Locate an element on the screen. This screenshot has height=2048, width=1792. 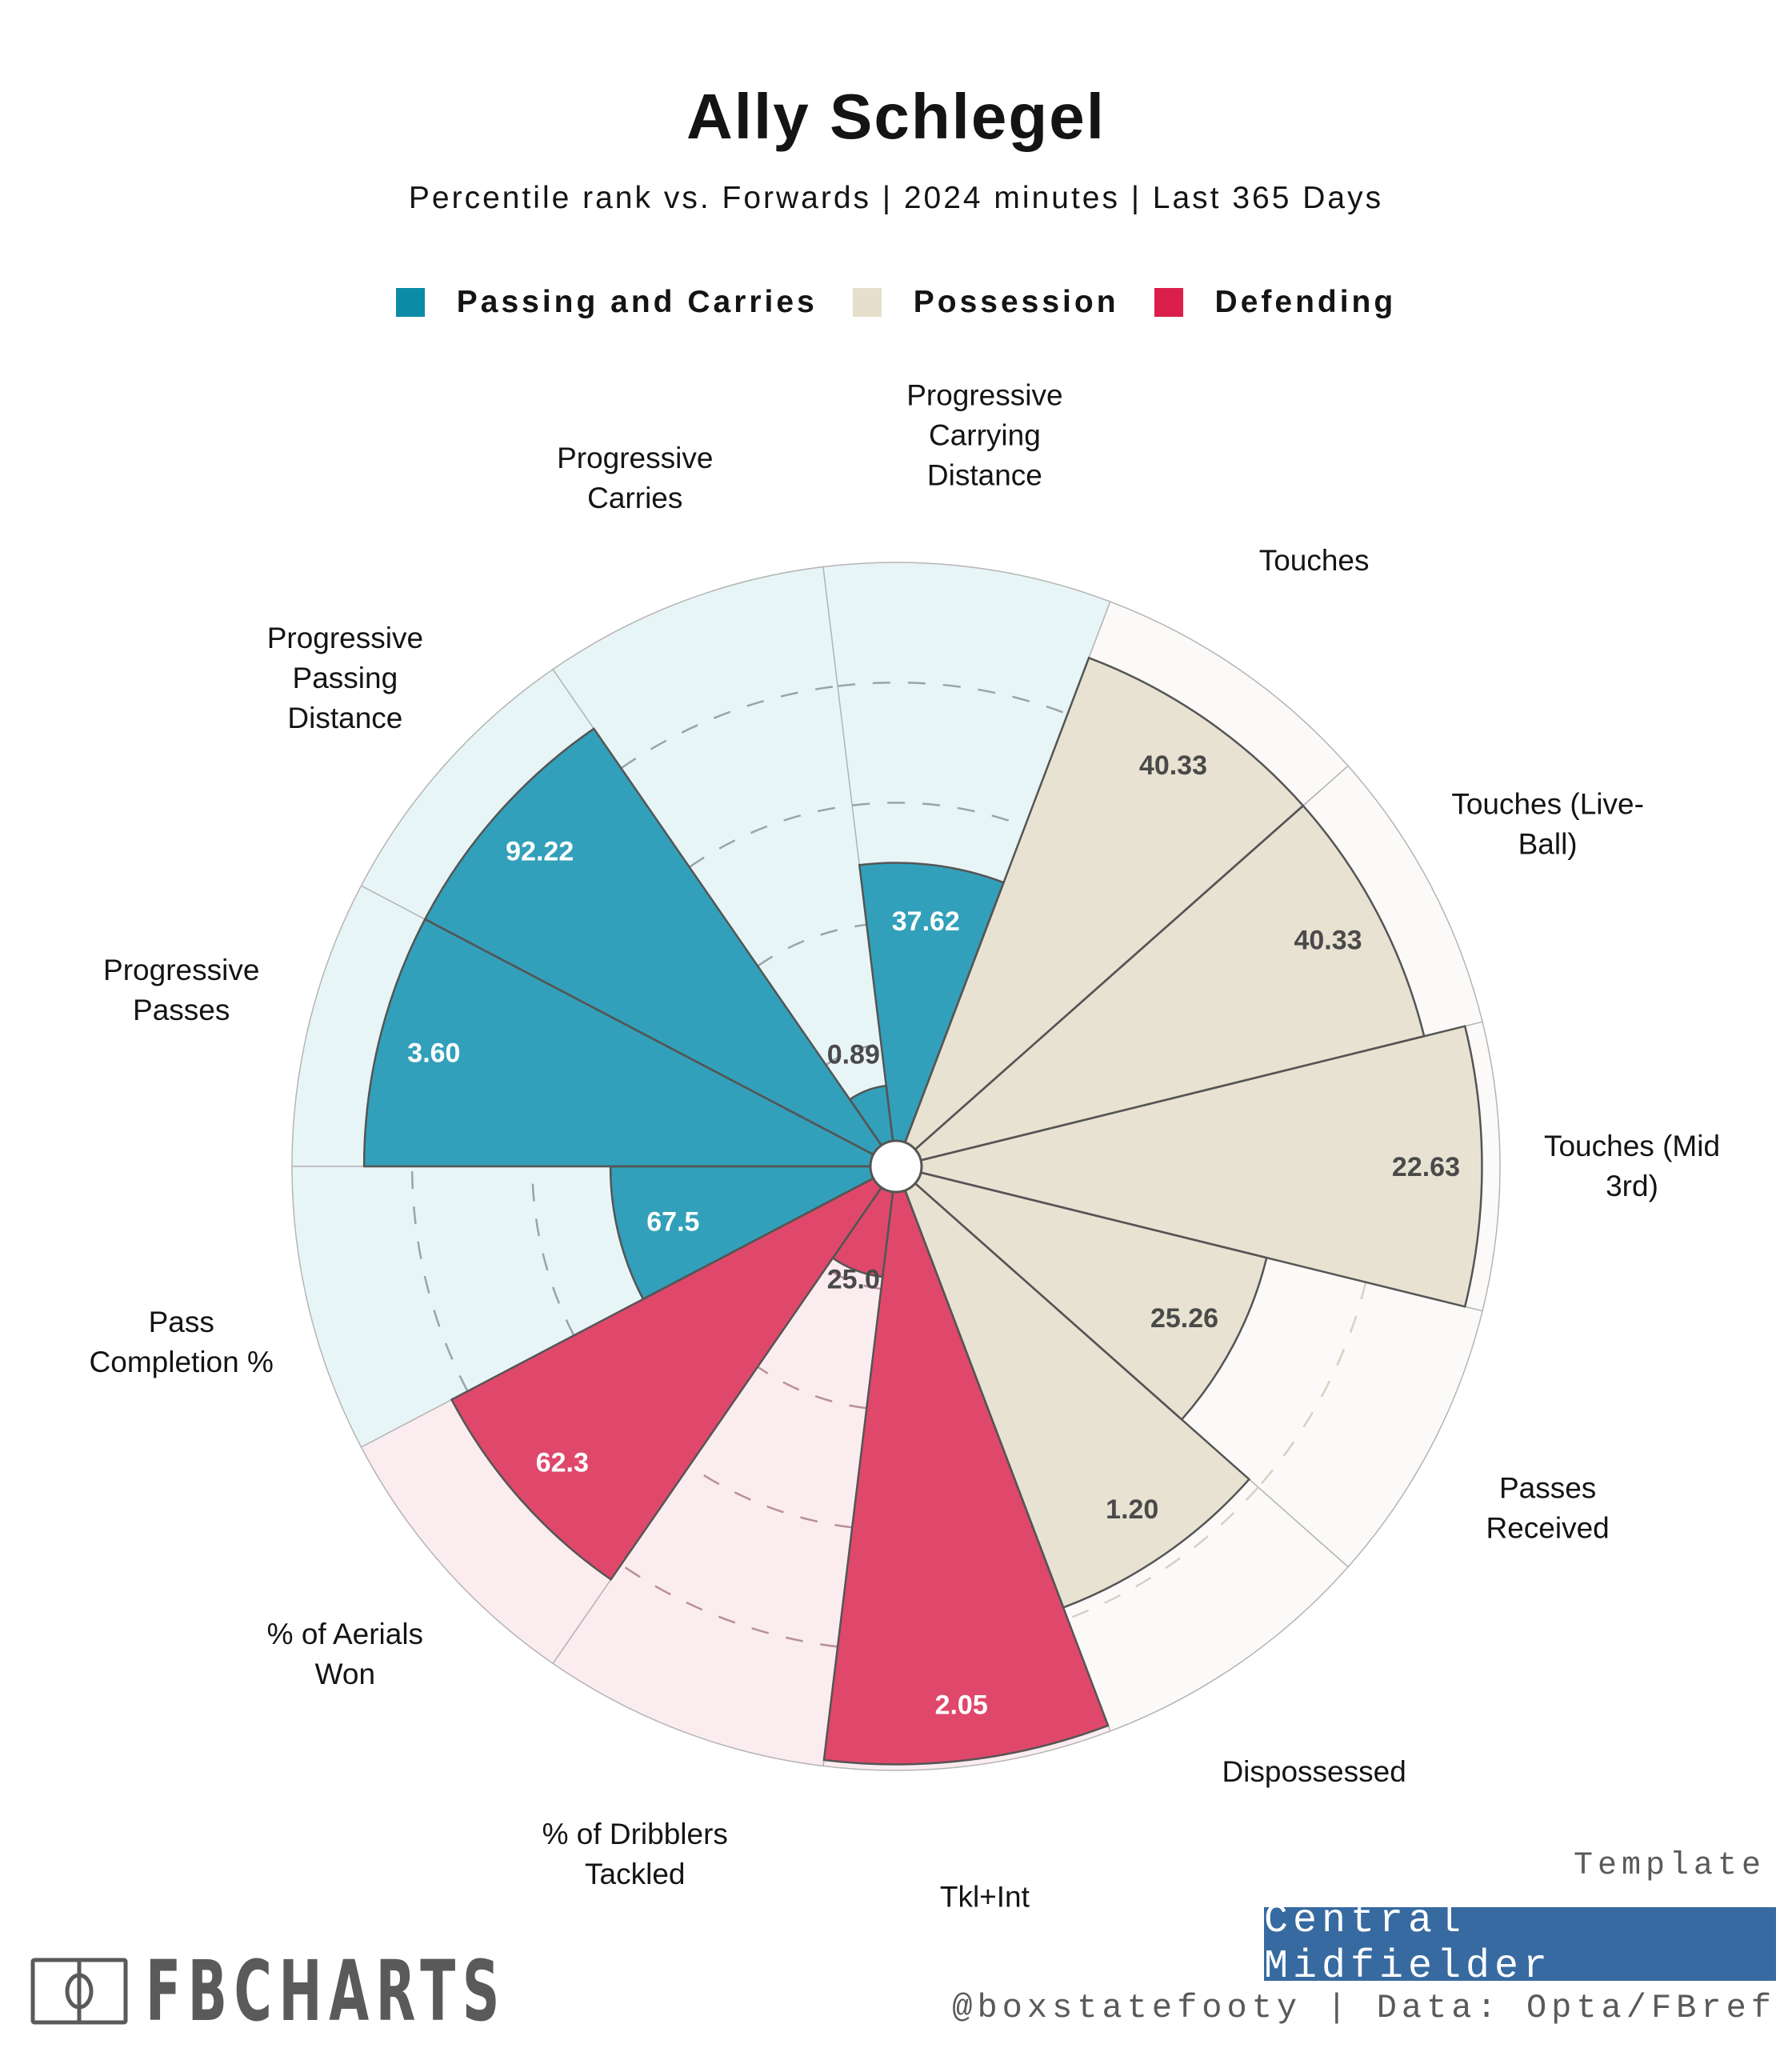
category-label: Touches is located at coordinates (1314, 560).